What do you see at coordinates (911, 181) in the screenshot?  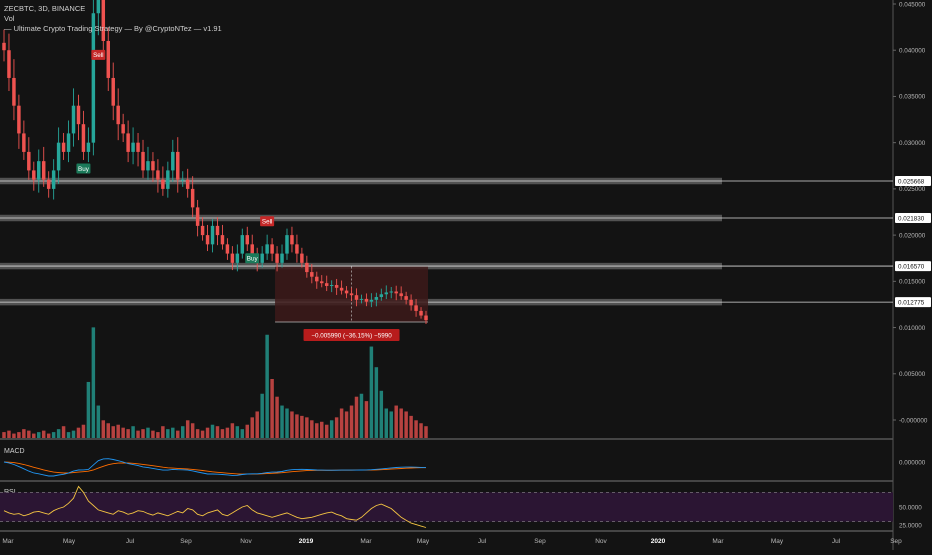 I see `zone-price-label: 0.025668` at bounding box center [911, 181].